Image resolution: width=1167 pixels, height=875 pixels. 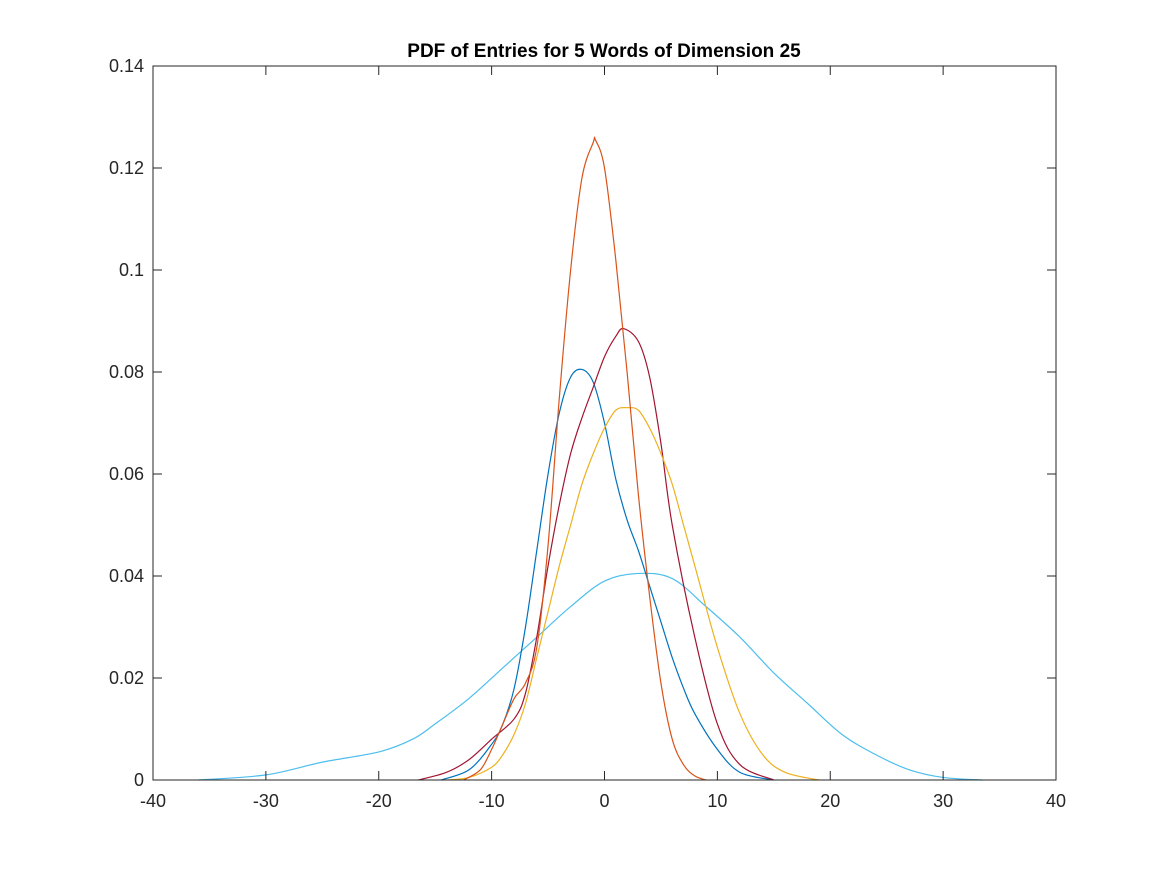 I want to click on x-tick-label: -30, so click(x=266, y=801).